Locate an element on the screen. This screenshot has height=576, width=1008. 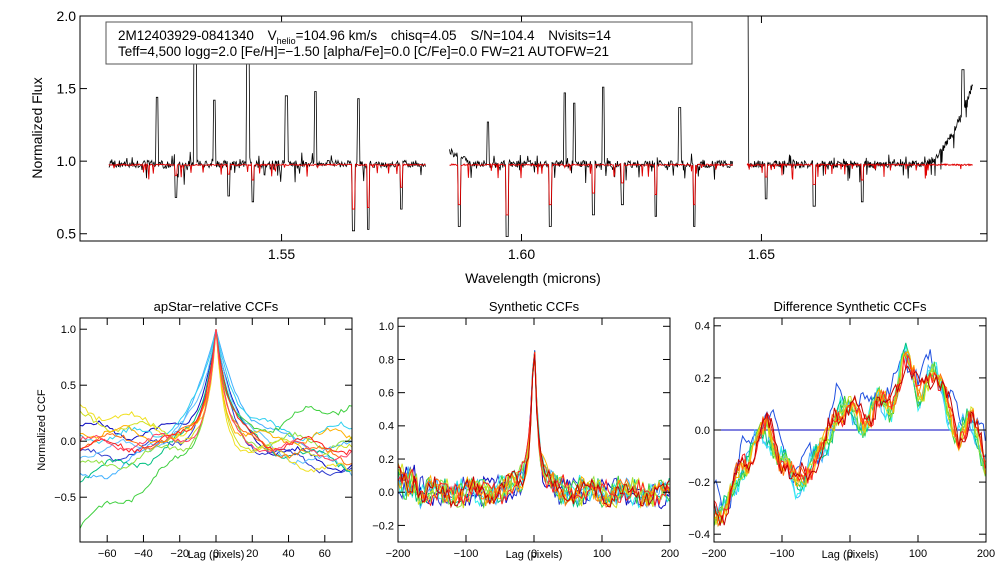
object-id: 2M12403929-0841340 is located at coordinates (186, 35).